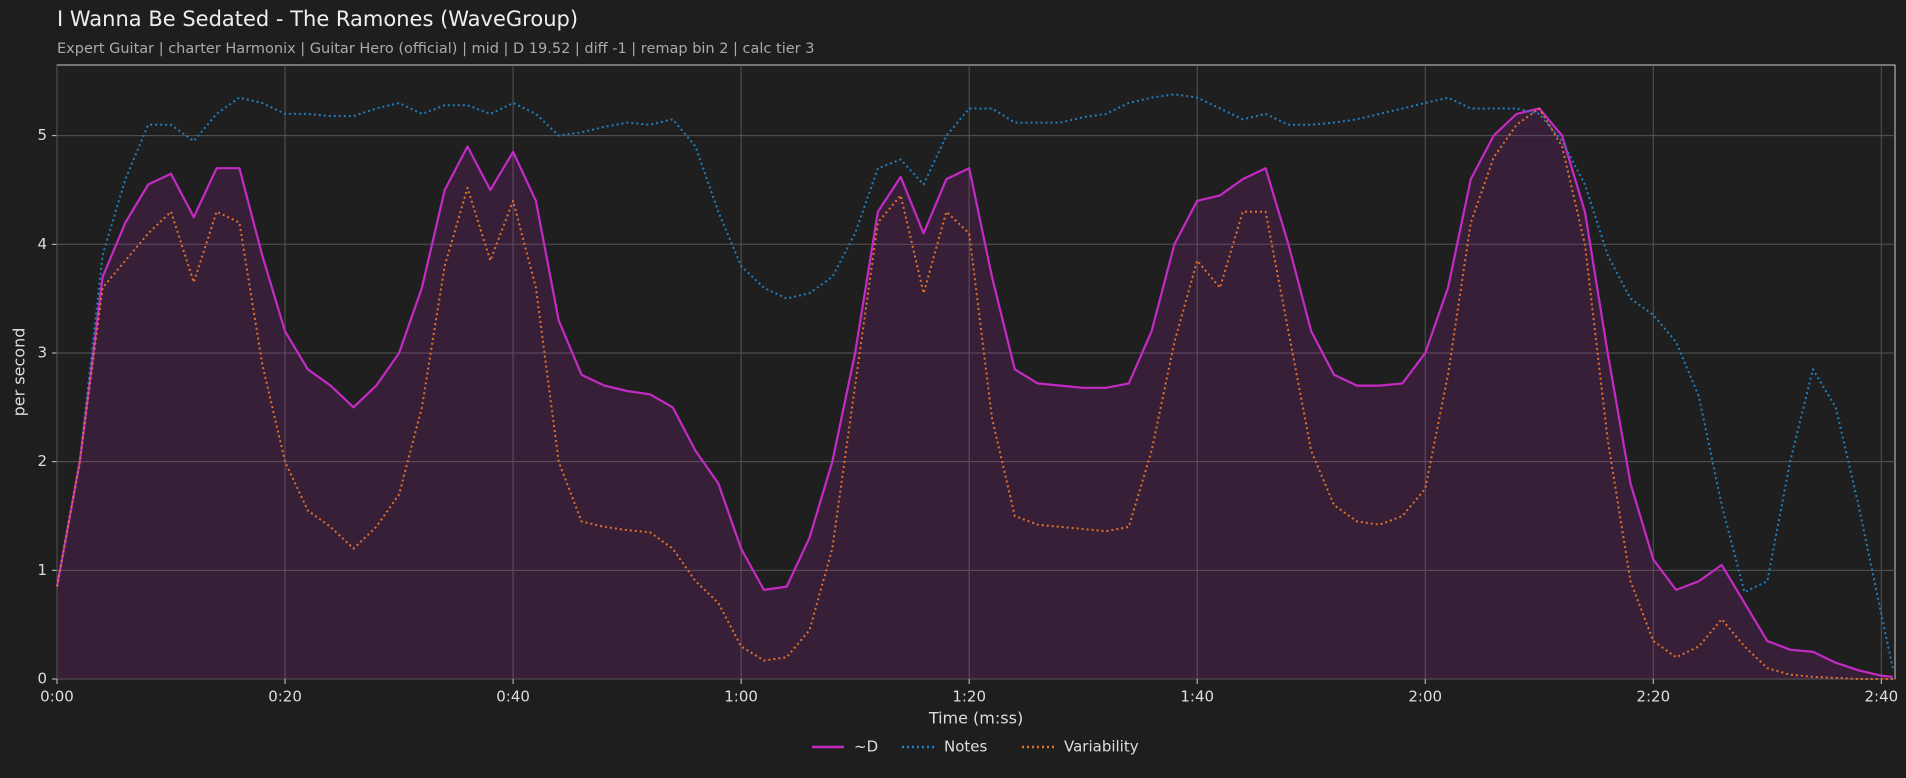 Image resolution: width=1906 pixels, height=778 pixels. I want to click on x-tick-label: 2:40, so click(1881, 697).